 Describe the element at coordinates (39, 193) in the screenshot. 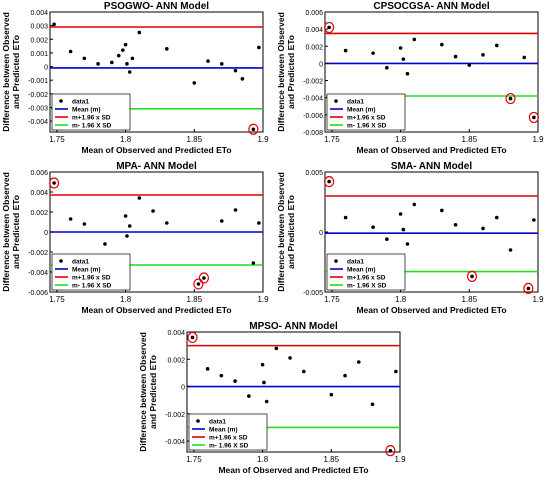

I see `y-tick-label: 0.004` at that location.